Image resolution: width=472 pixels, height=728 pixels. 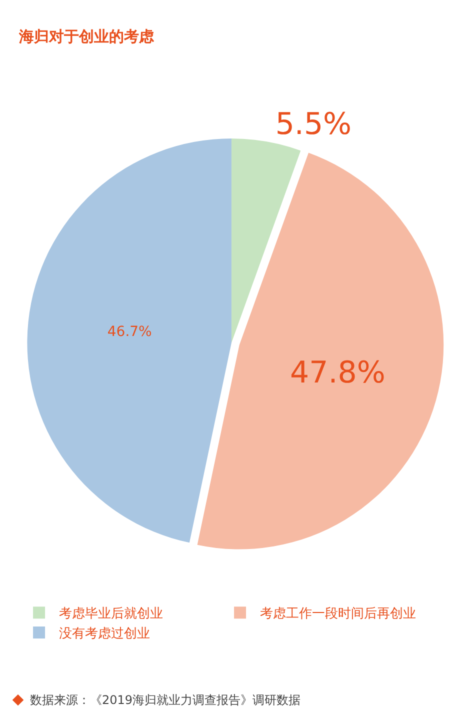 What do you see at coordinates (111, 614) in the screenshot?
I see `legend-label: 考虑毕业后就创业` at bounding box center [111, 614].